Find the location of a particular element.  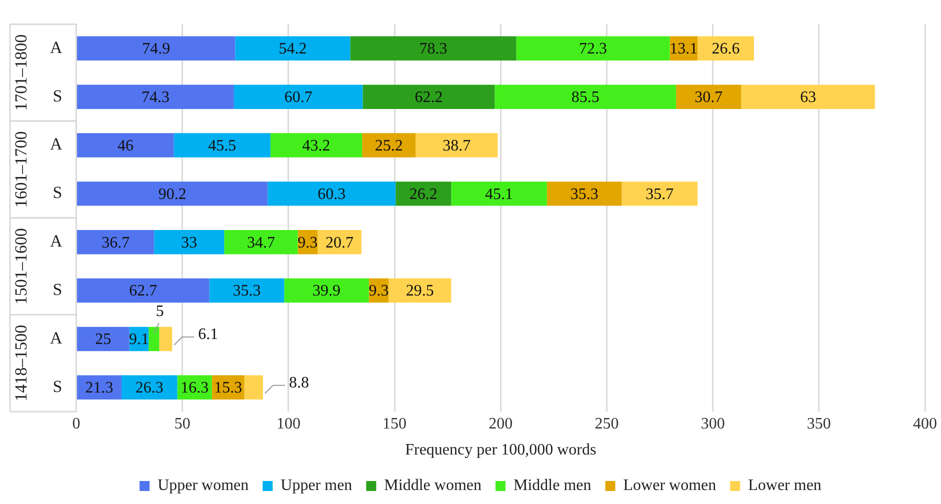

data-label: 90.2 is located at coordinates (172, 194).